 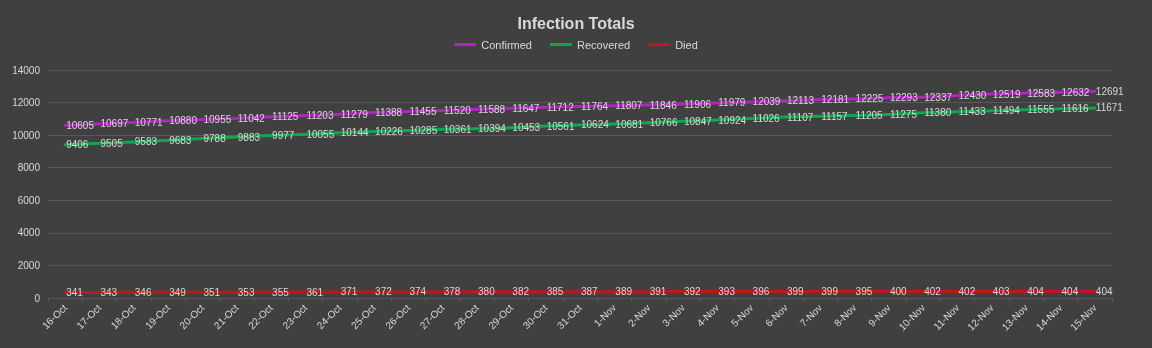 I want to click on data-label: 349, so click(x=178, y=292).